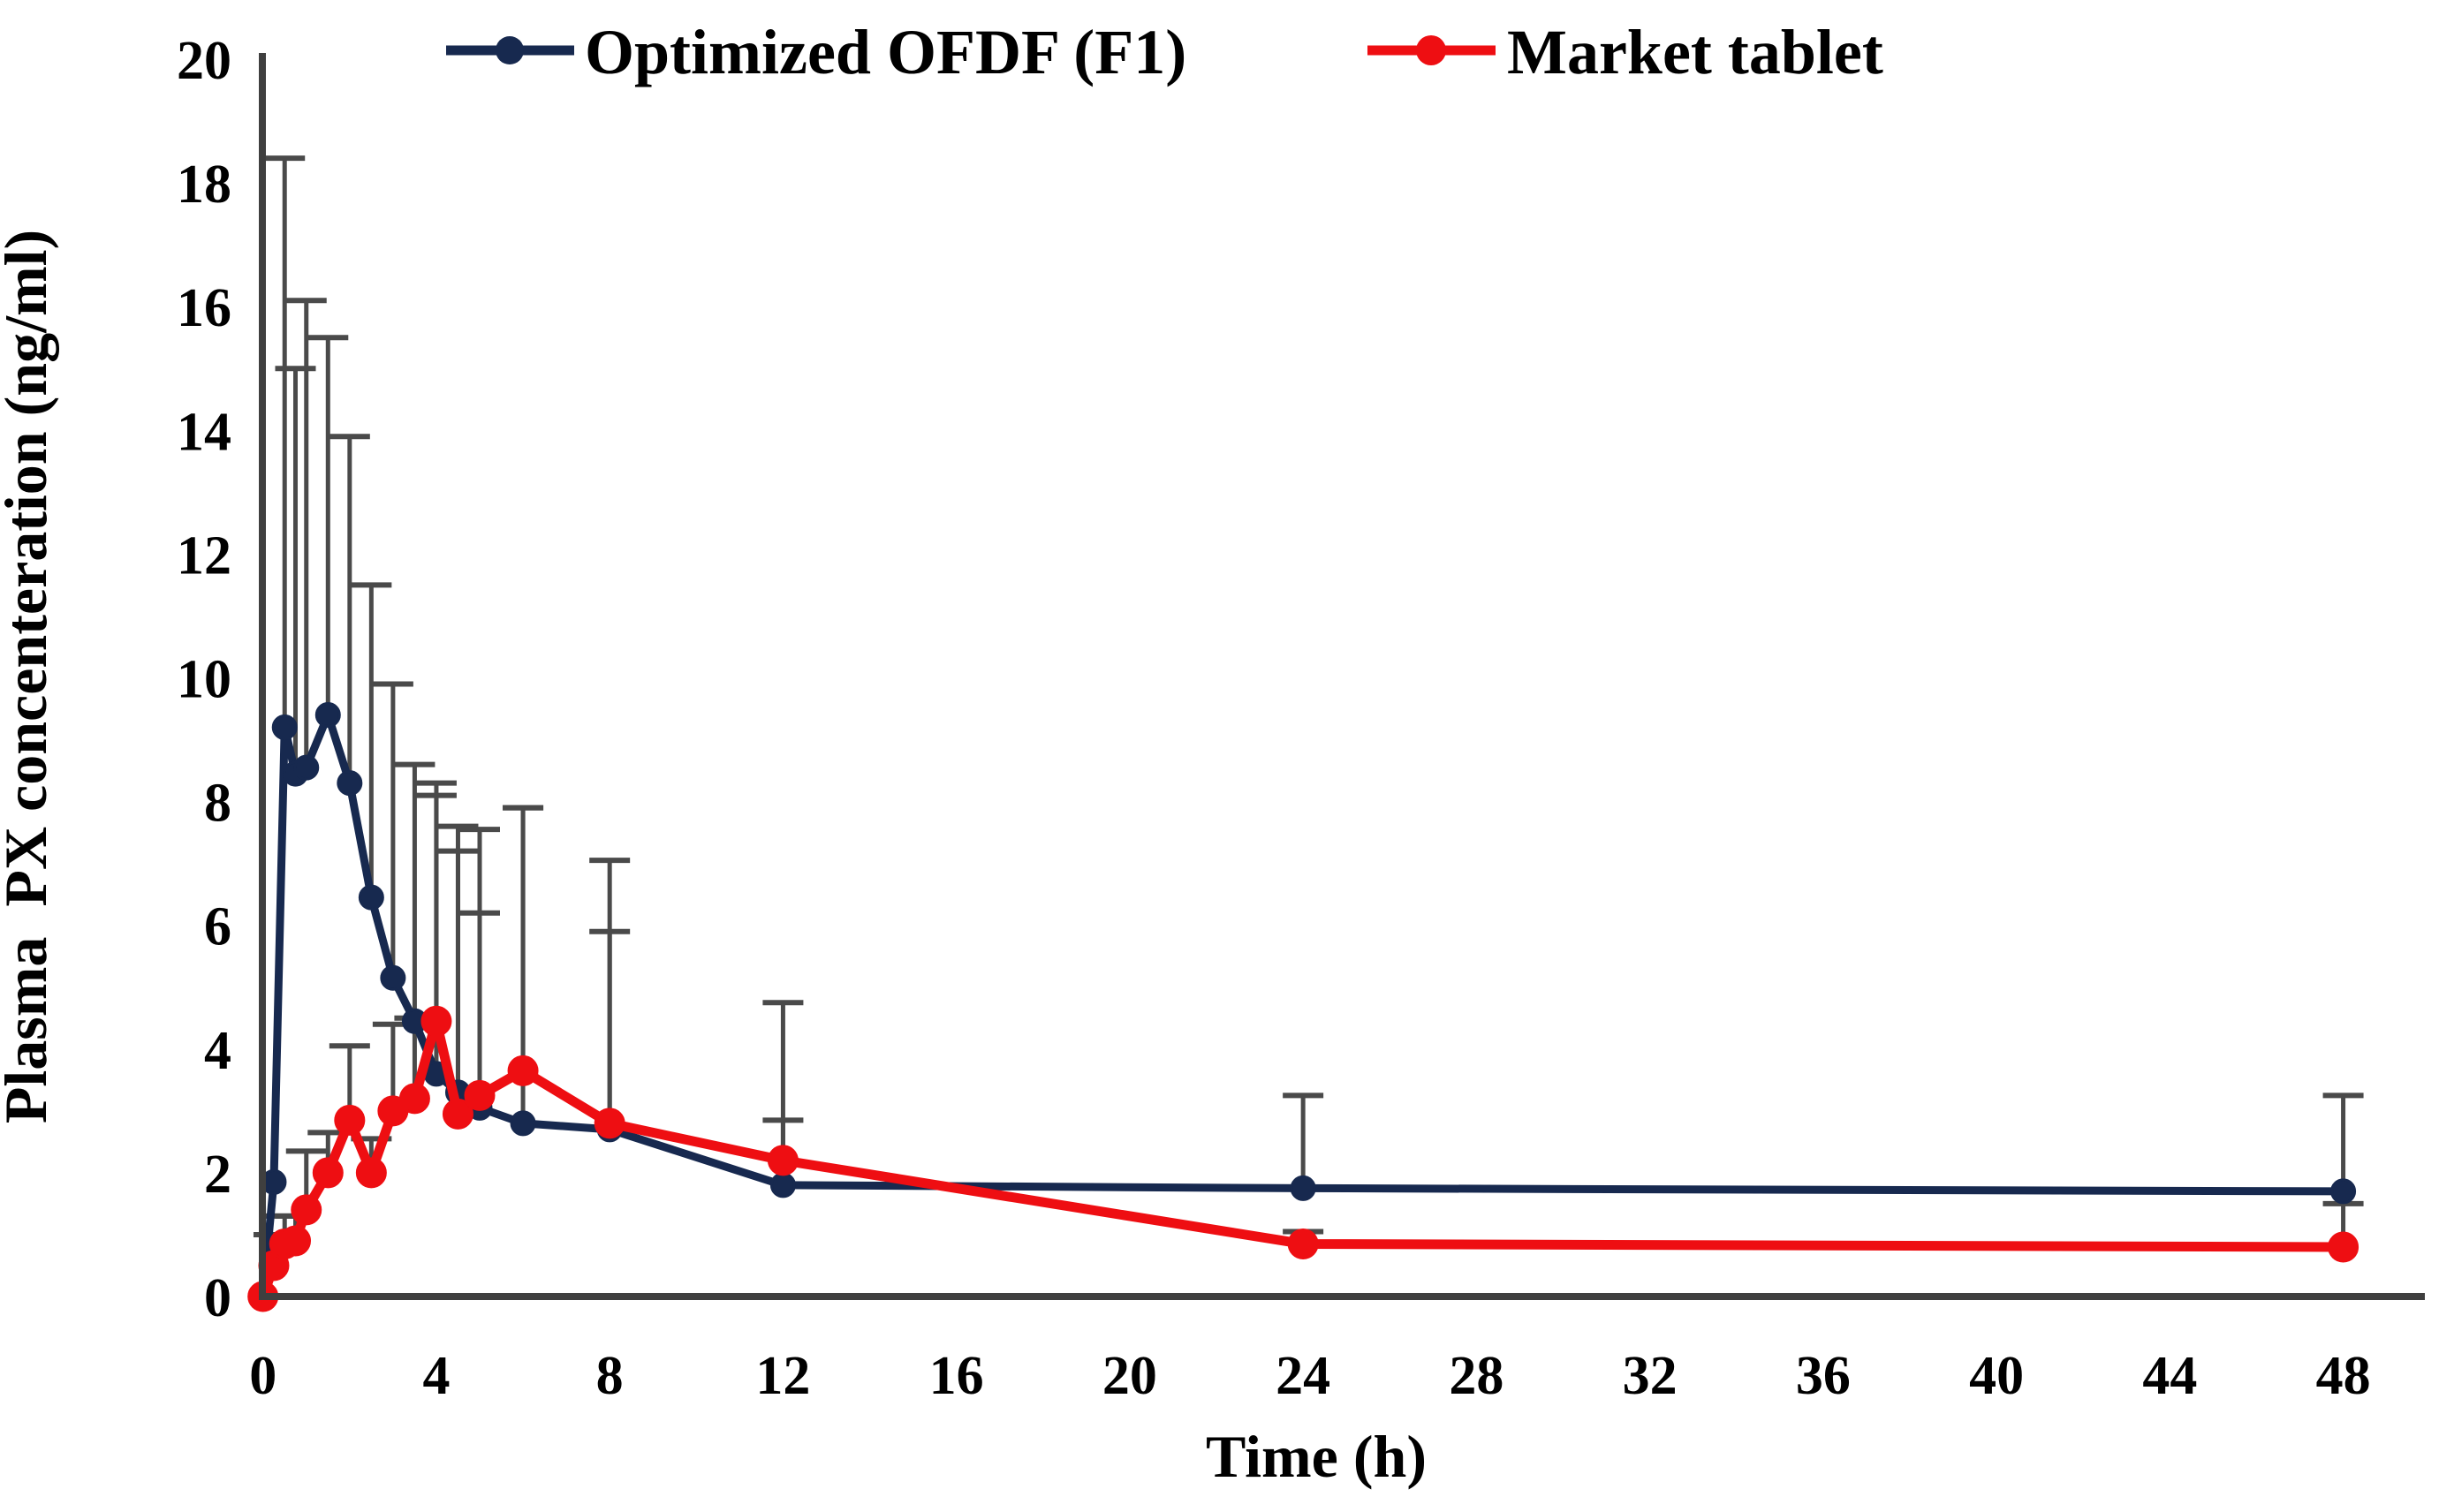 This screenshot has width=2454, height=1512. What do you see at coordinates (1476, 1376) in the screenshot?
I see `x-tick-label-28: 28` at bounding box center [1476, 1376].